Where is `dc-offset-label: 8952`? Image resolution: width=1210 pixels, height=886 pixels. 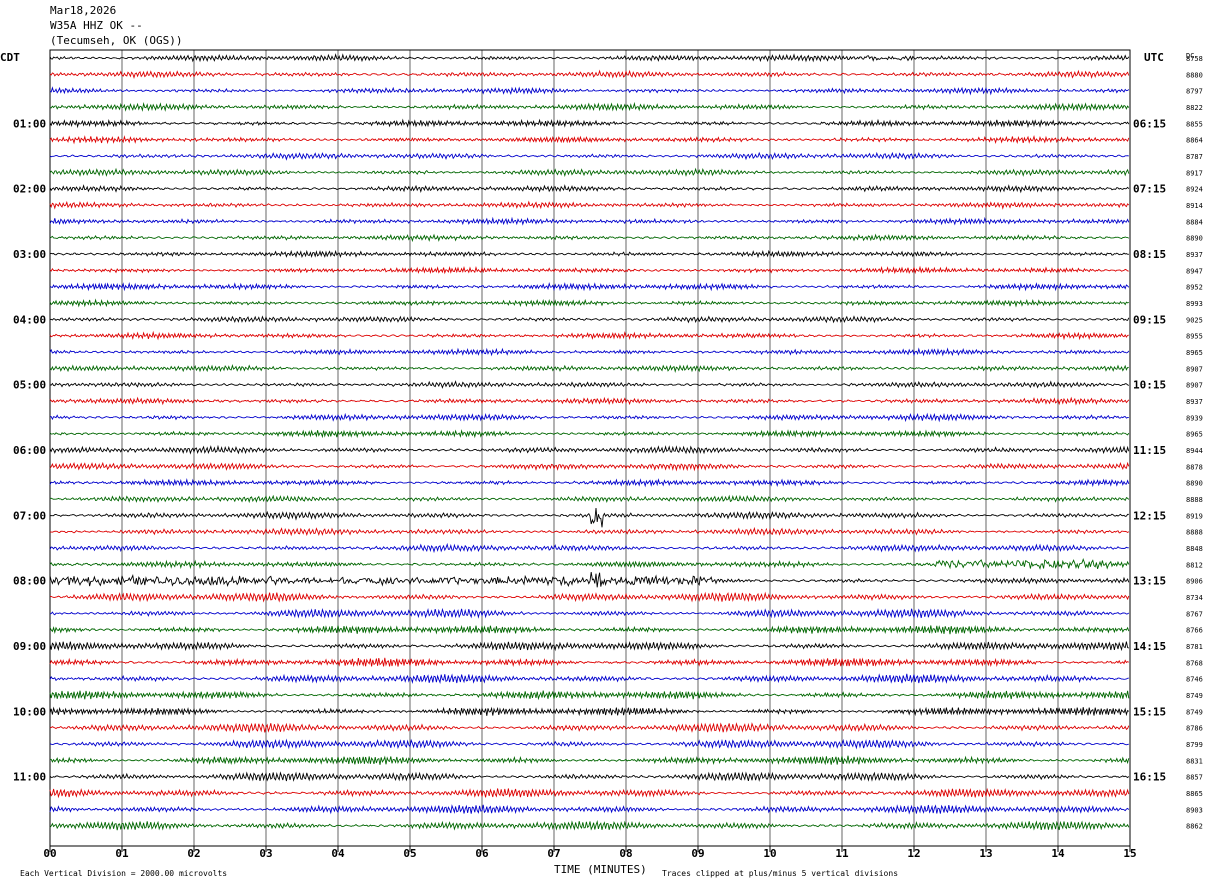 dc-offset-label: 8952 is located at coordinates (1194, 288).